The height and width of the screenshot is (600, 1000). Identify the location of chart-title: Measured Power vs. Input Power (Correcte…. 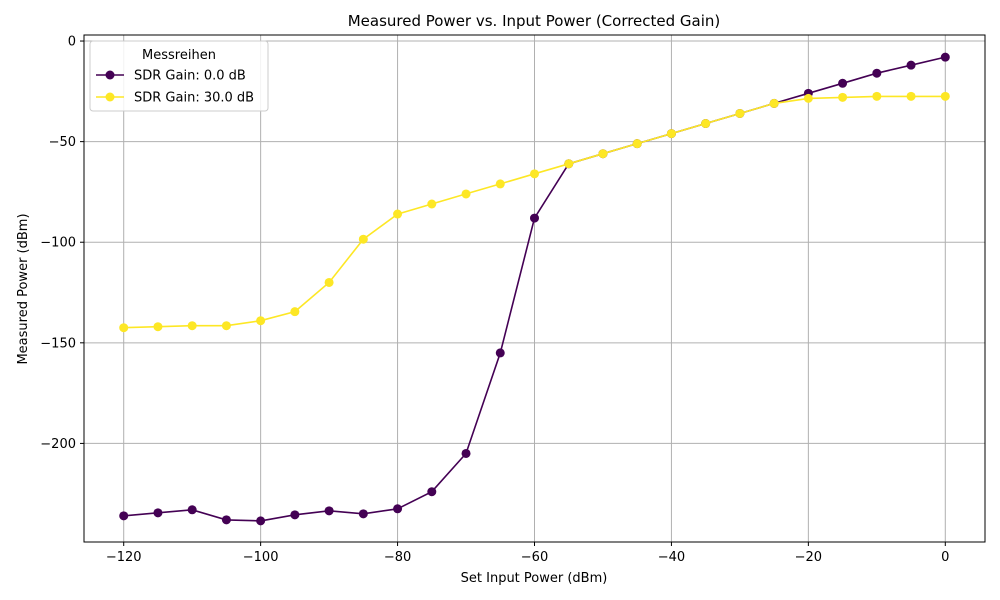
(534, 21).